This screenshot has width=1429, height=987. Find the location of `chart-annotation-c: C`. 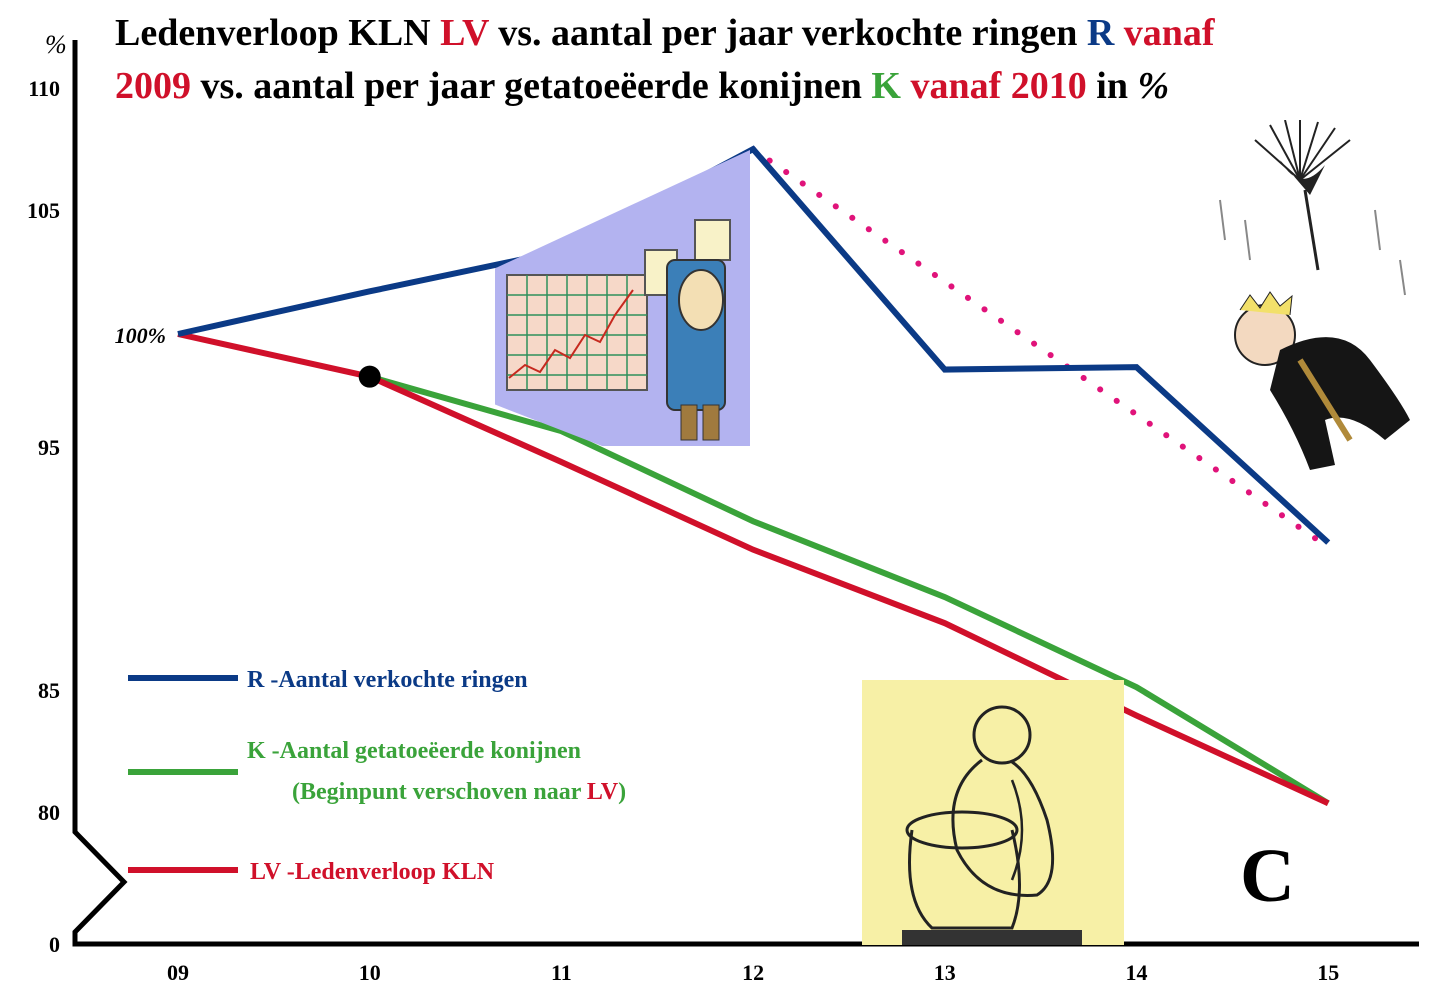

chart-annotation-c: C is located at coordinates (1267, 876).